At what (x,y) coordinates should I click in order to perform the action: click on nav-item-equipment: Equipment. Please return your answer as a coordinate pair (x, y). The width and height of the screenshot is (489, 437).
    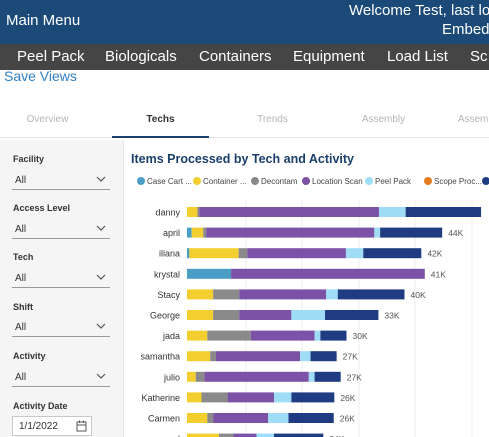
    Looking at the image, I should click on (329, 56).